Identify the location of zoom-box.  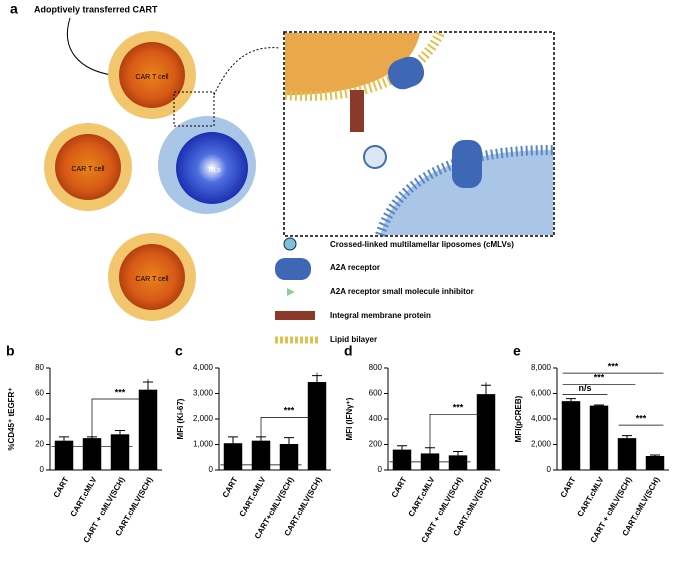
(194, 109).